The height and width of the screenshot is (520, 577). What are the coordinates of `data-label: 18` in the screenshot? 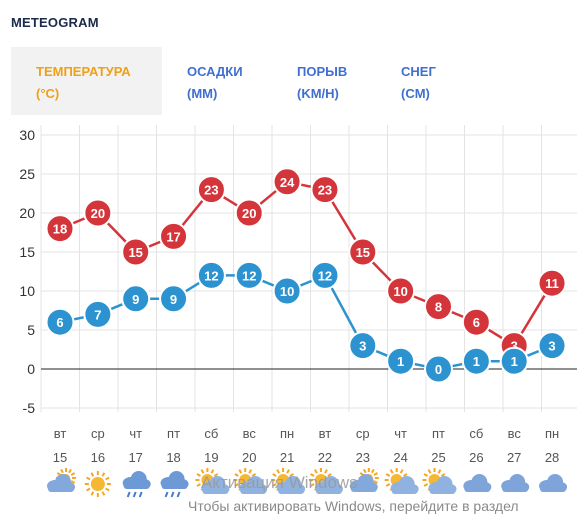 It's located at (60, 229).